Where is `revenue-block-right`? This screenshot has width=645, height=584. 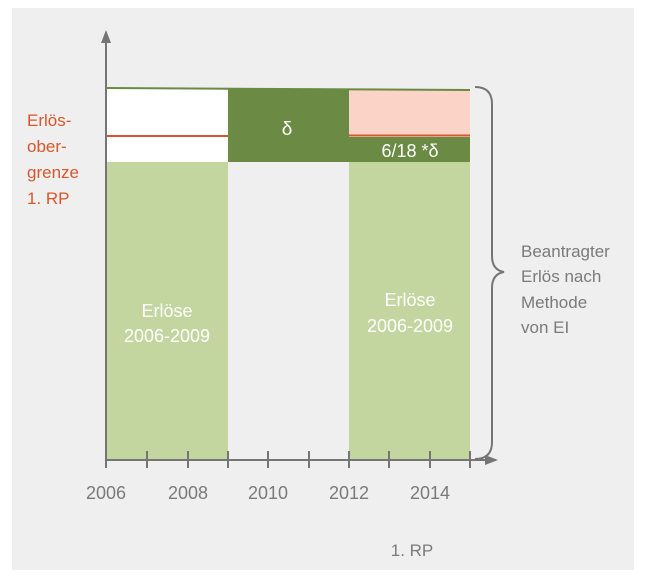
revenue-block-right is located at coordinates (409, 311).